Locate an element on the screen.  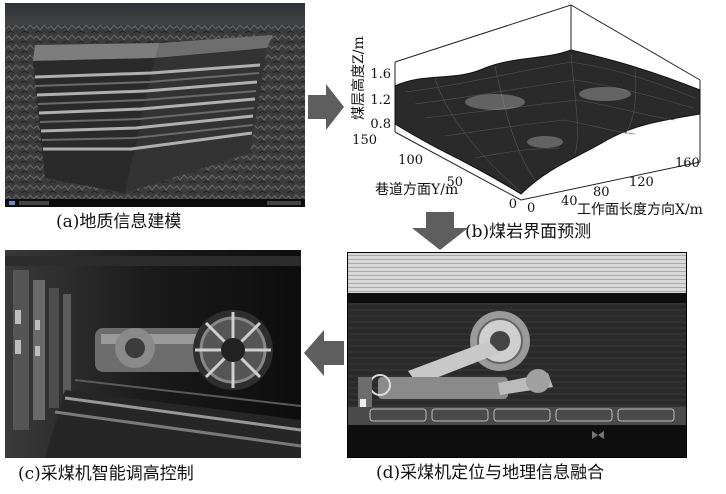
x-tick: 0 is located at coordinates (531, 208).